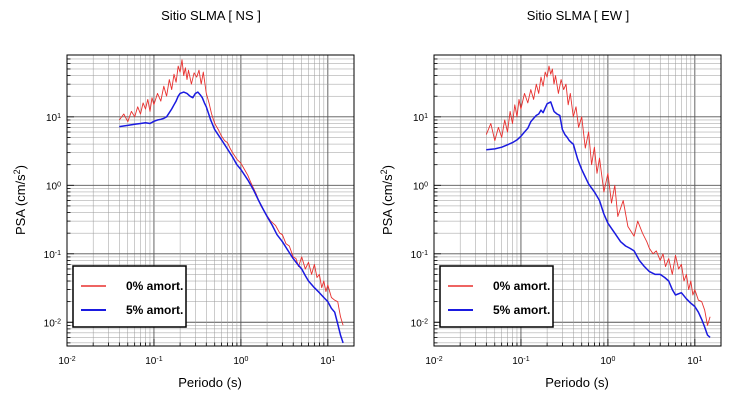 This screenshot has height=400, width=730. I want to click on chart-title: Sitio SLMA [ EW ], so click(578, 15).